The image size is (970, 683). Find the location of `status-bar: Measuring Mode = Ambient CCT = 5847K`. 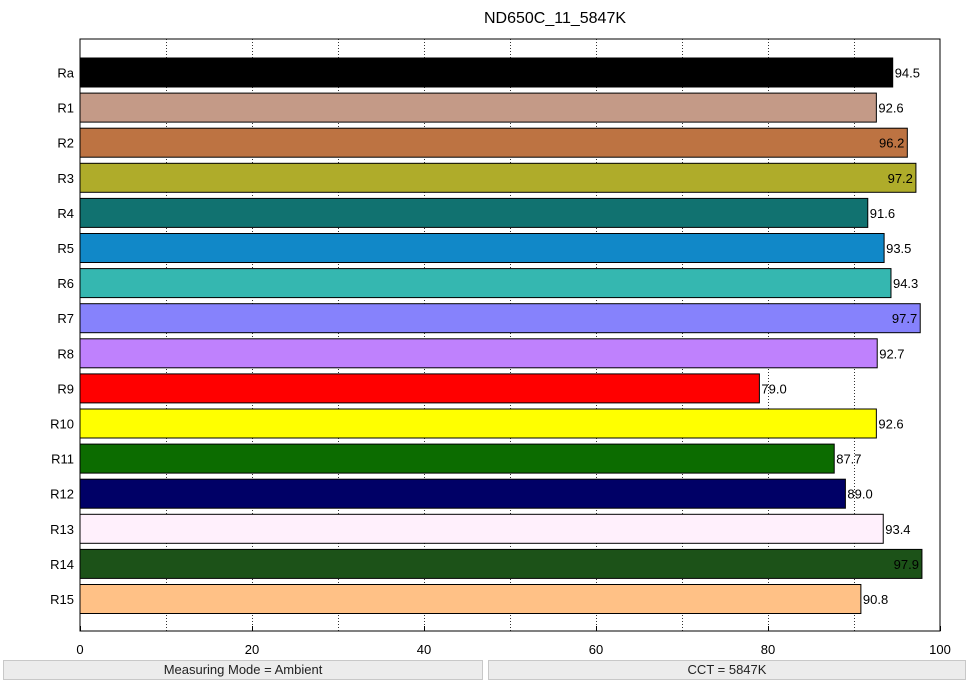

status-bar: Measuring Mode = Ambient CCT = 5847K is located at coordinates (485, 671).